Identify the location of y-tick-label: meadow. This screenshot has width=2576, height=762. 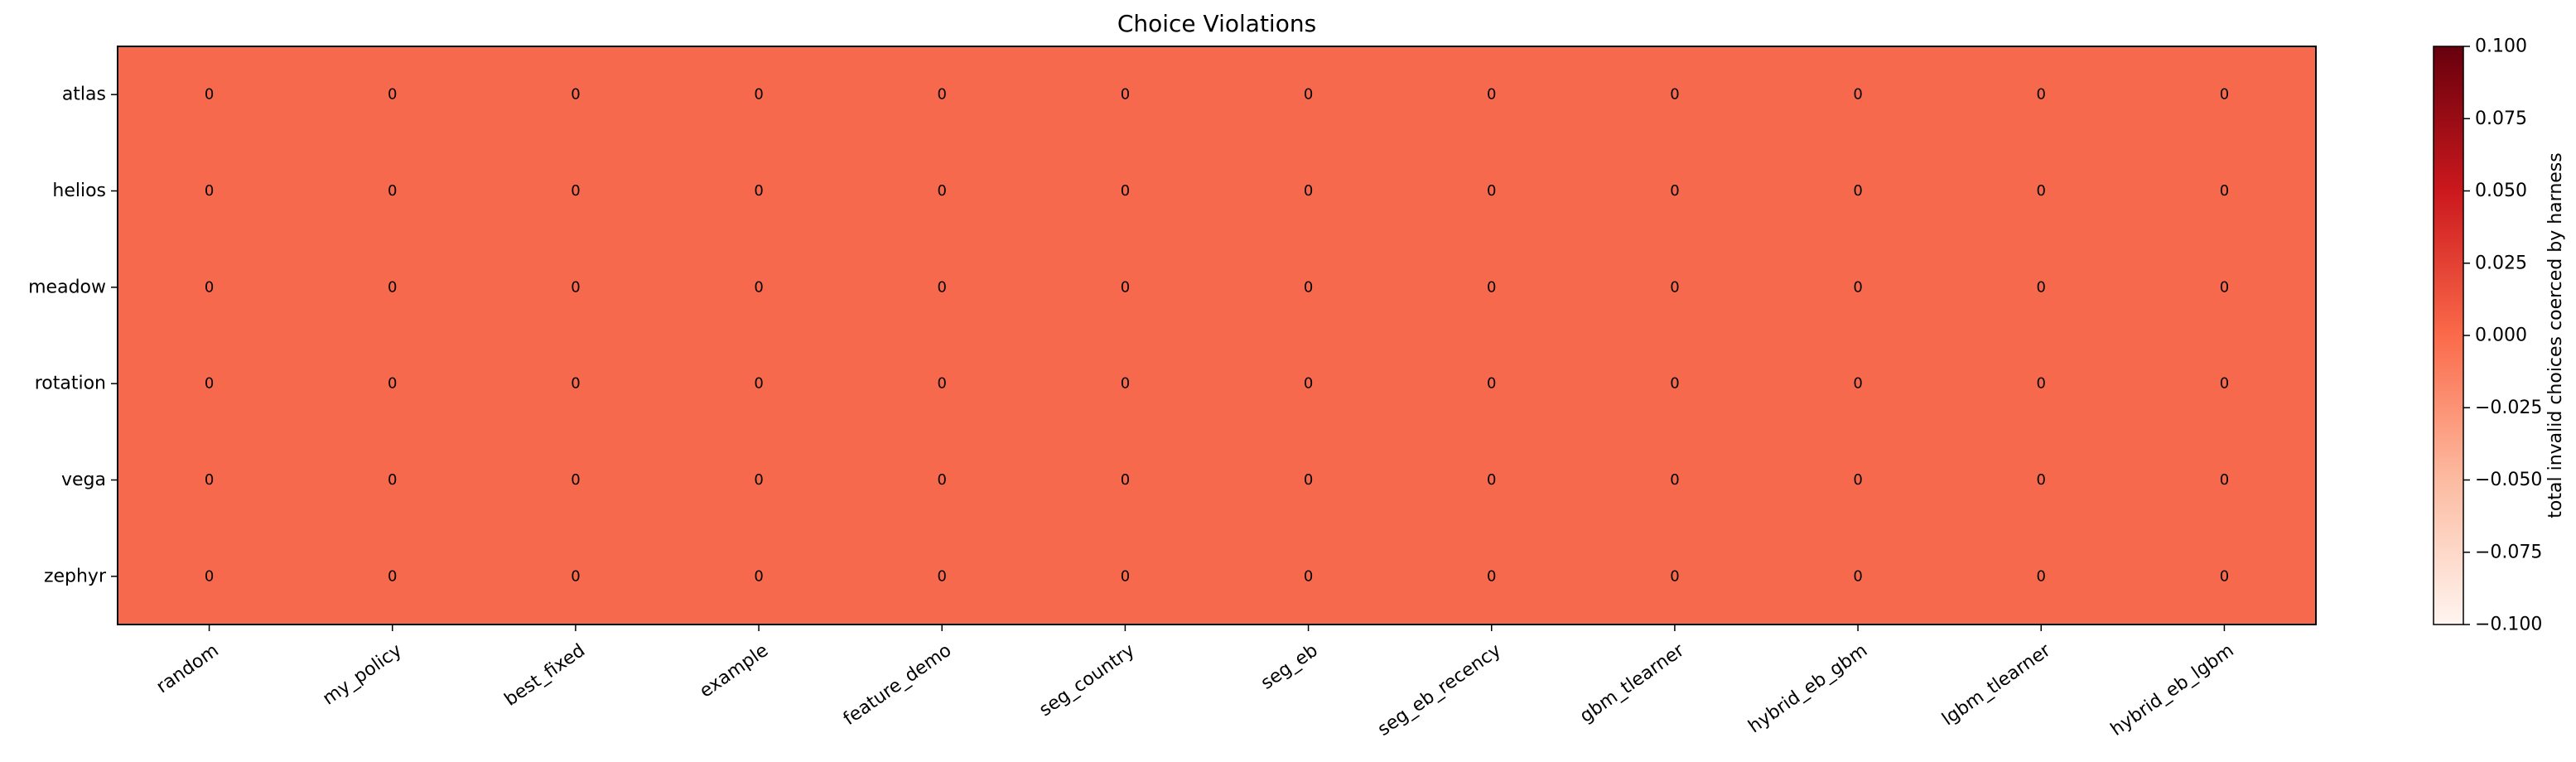
(67, 287).